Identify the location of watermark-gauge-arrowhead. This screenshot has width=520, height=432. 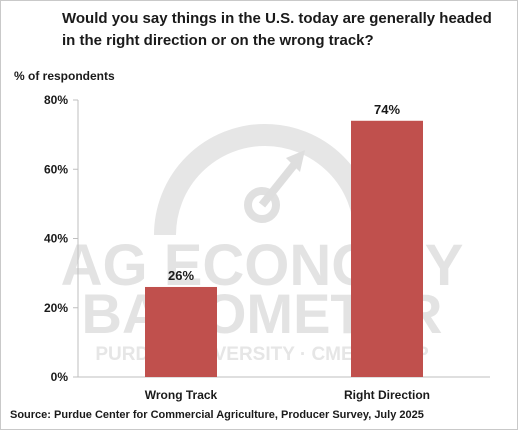
(295, 161).